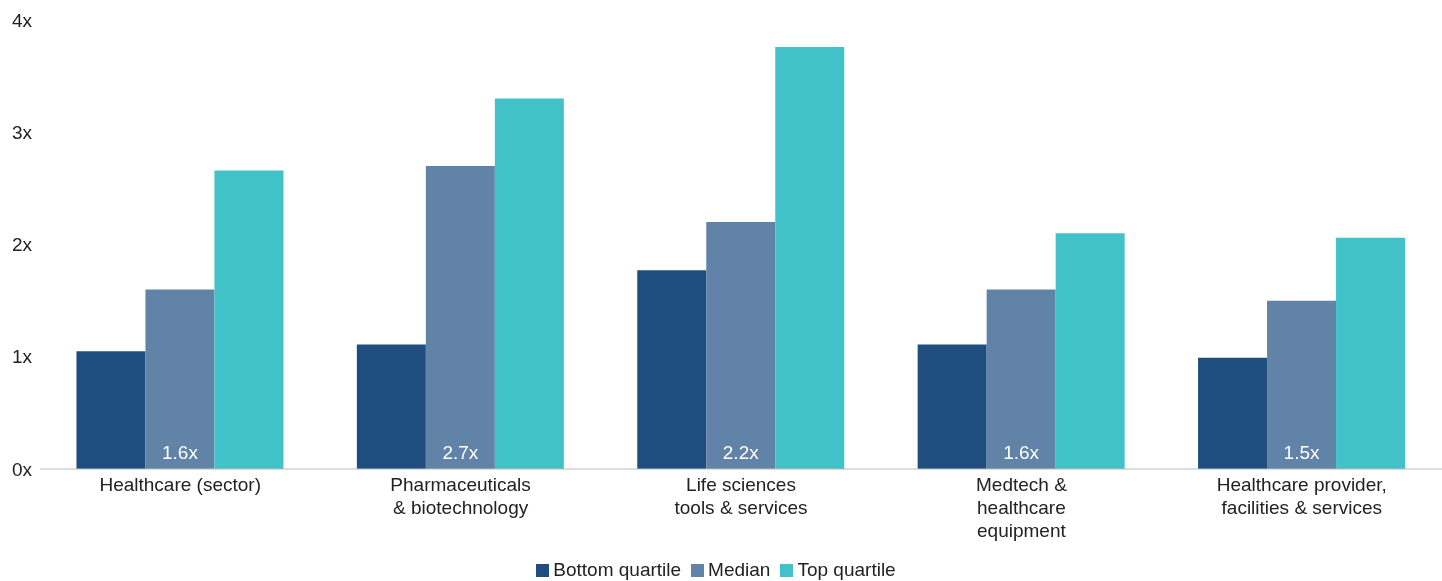 This screenshot has height=581, width=1442. What do you see at coordinates (1021, 507) in the screenshot?
I see `x-tick-label: Medtech & healthcare equipment` at bounding box center [1021, 507].